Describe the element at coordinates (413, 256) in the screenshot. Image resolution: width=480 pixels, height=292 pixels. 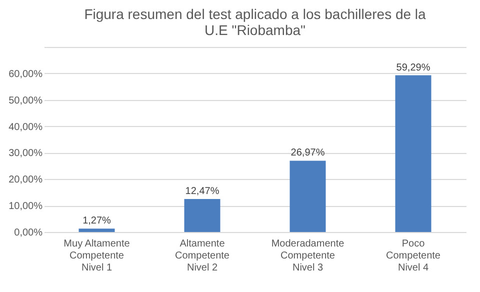
I see `x-tick-label: Poco Competente Nivel 4` at that location.